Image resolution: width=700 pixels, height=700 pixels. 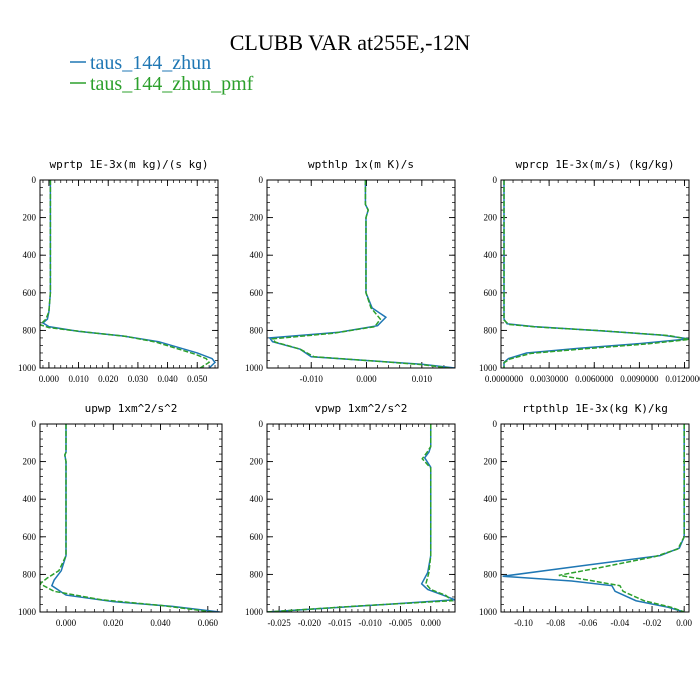 What do you see at coordinates (208, 623) in the screenshot?
I see `x-tick-label: 0.060` at bounding box center [208, 623].